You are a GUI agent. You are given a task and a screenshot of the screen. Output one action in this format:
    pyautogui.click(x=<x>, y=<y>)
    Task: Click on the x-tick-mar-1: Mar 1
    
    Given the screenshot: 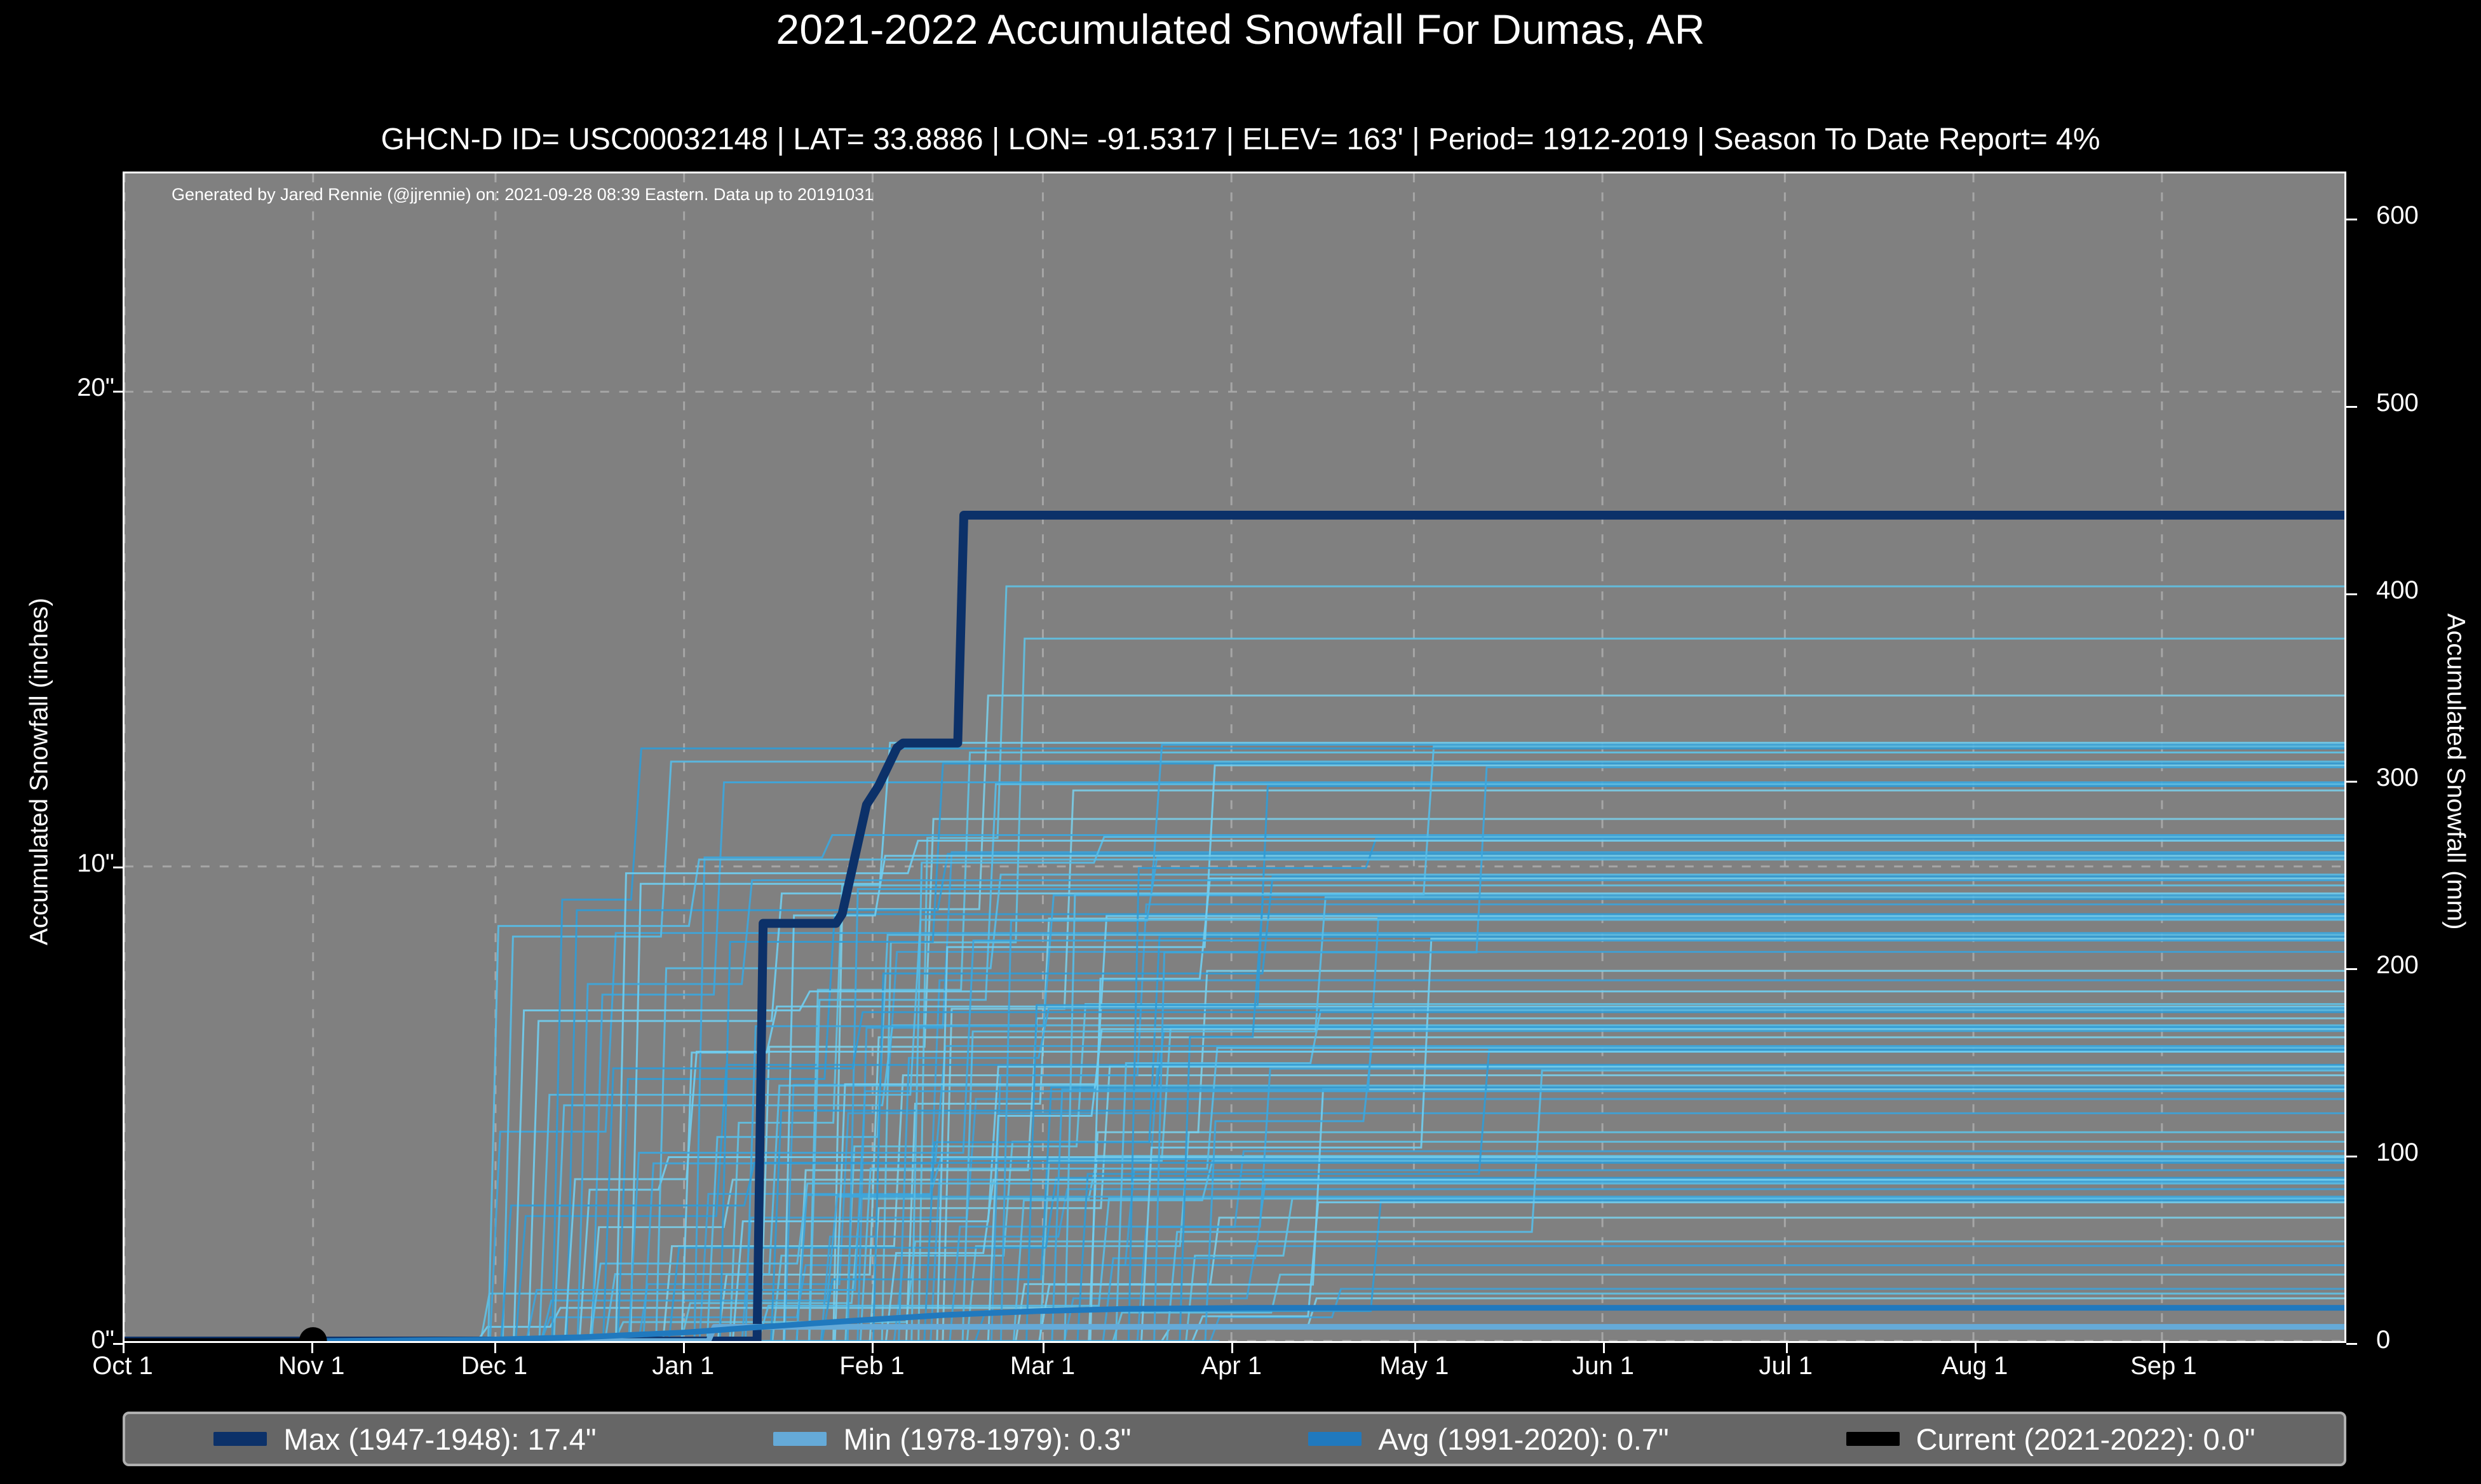 What is the action you would take?
    pyautogui.click(x=1043, y=1366)
    